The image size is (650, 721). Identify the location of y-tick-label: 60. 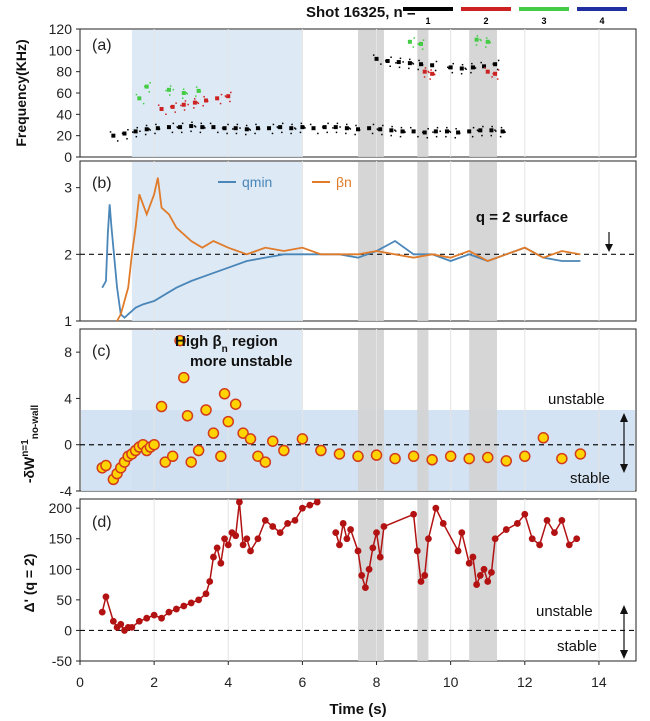
(64, 93).